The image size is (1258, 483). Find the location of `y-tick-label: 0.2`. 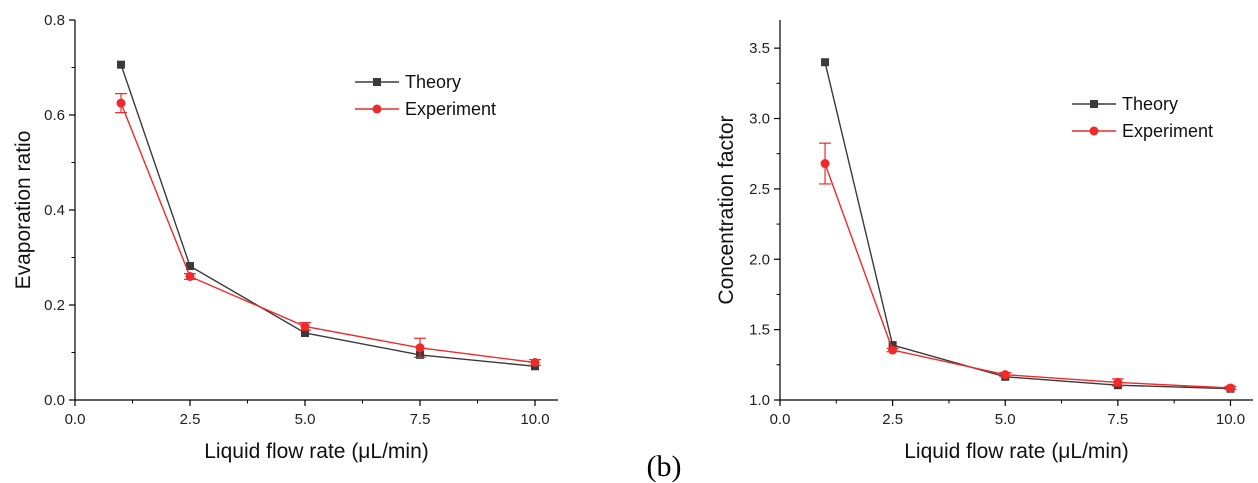

y-tick-label: 0.2 is located at coordinates (54, 305).